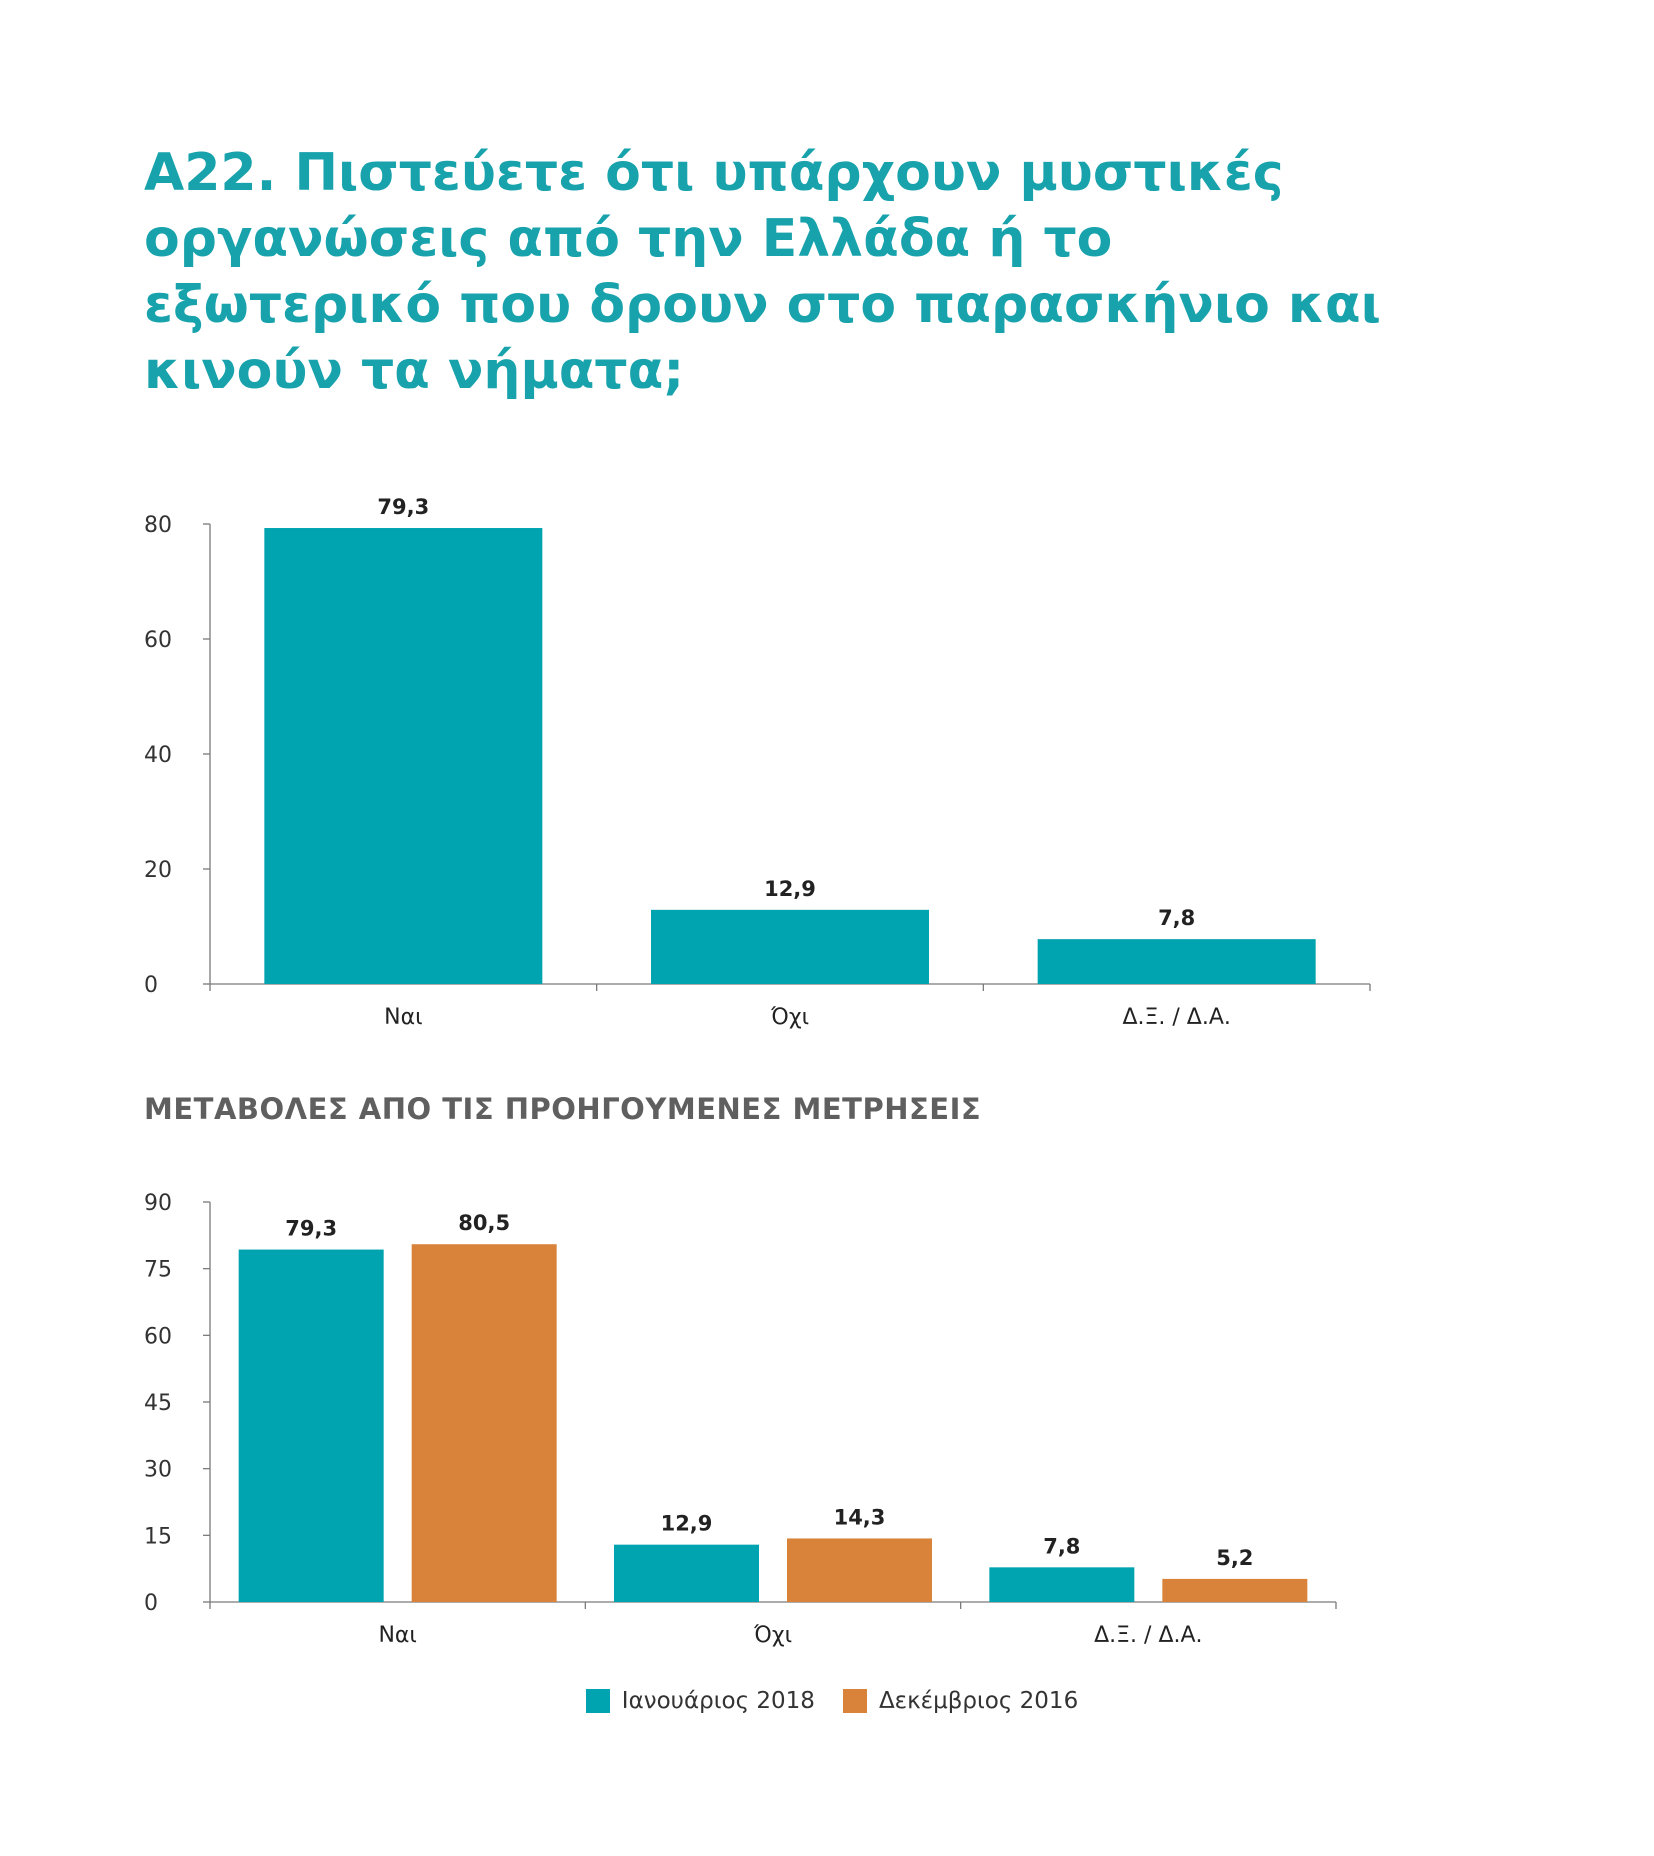 This screenshot has height=1856, width=1654. Describe the element at coordinates (158, 870) in the screenshot. I see `y-tick-label: 20` at that location.